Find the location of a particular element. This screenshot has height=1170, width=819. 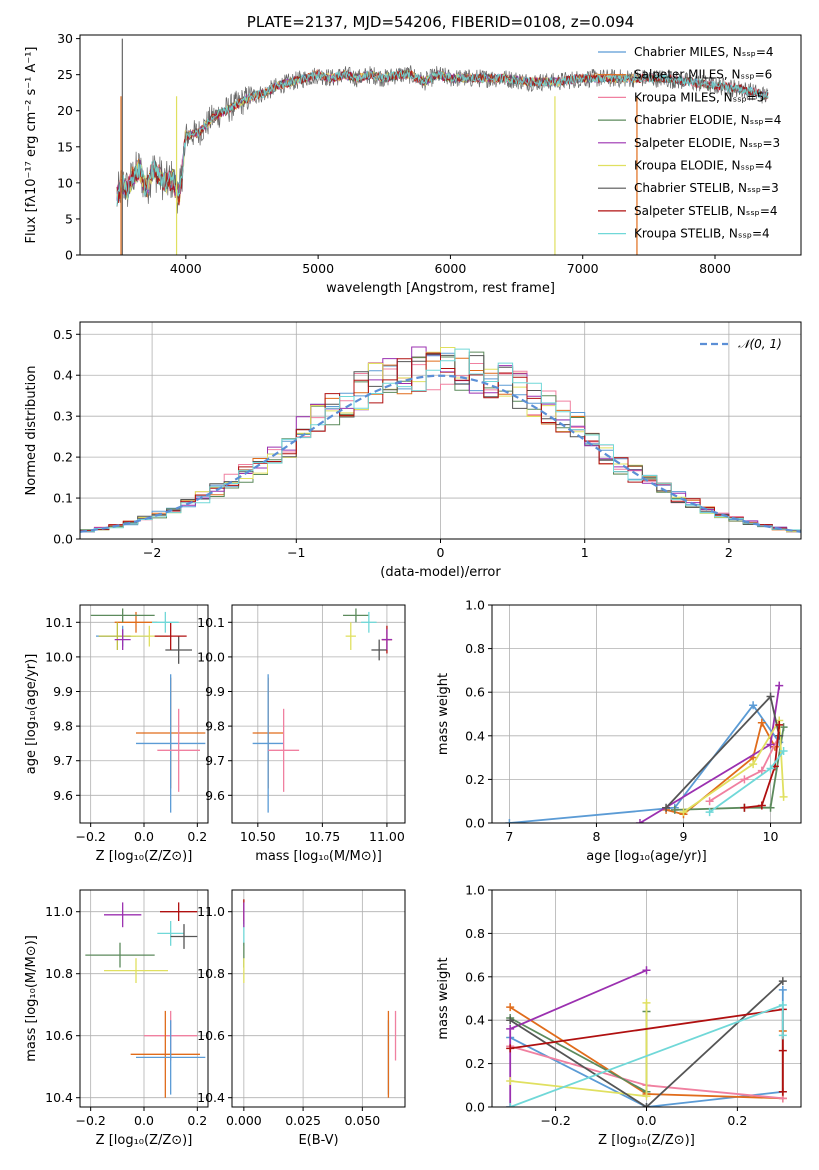

y-tick-label-2: 9.8 is located at coordinates (63, 726).